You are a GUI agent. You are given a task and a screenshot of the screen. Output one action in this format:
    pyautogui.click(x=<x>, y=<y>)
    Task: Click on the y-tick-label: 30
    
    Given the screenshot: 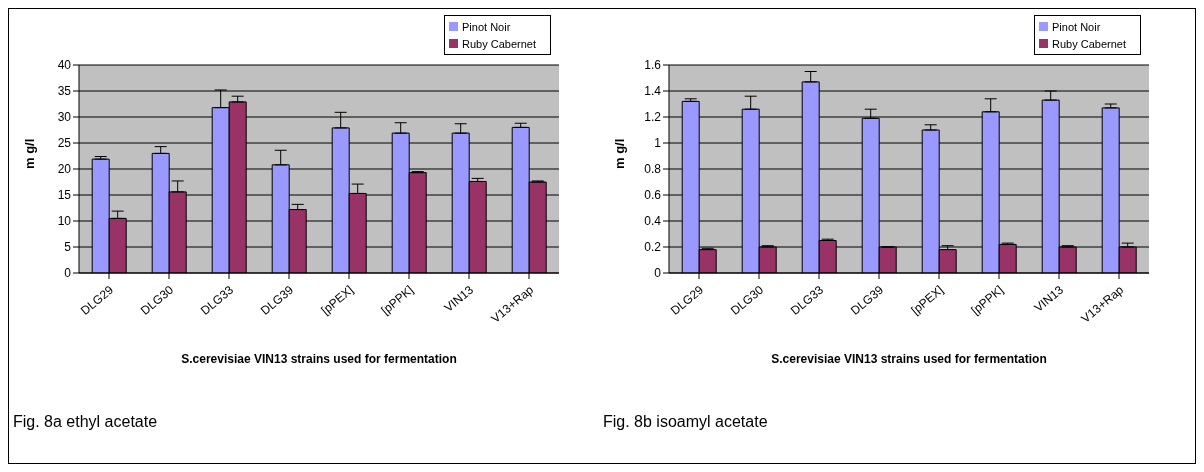 What is the action you would take?
    pyautogui.click(x=64, y=117)
    